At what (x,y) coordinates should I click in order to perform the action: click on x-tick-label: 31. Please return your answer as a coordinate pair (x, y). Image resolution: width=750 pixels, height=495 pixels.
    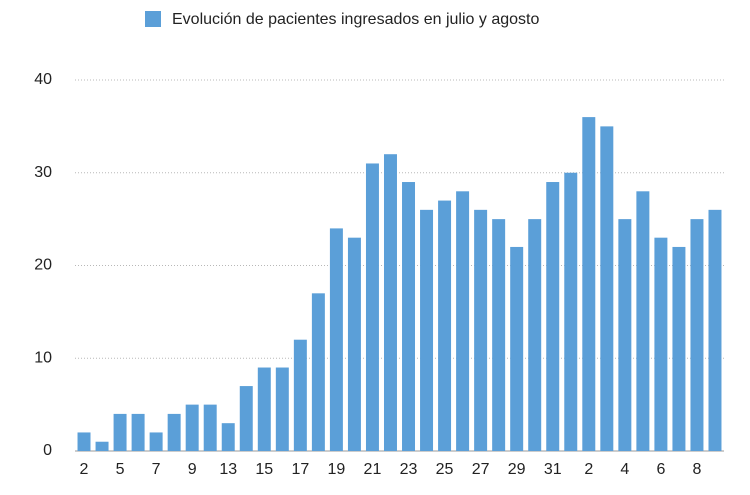
    Looking at the image, I should click on (553, 469).